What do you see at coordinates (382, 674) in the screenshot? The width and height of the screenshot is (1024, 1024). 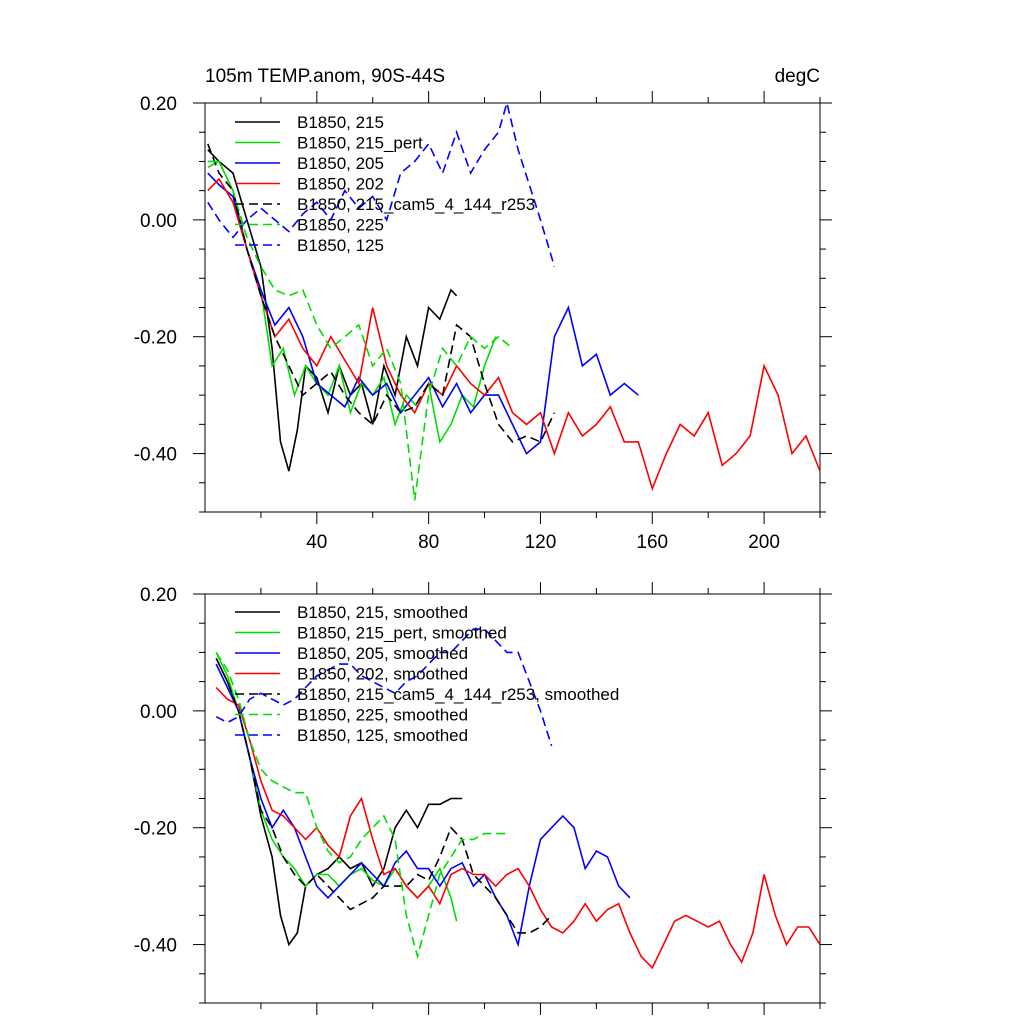 I see `legend-label-3: B1850, 202, smoothed` at bounding box center [382, 674].